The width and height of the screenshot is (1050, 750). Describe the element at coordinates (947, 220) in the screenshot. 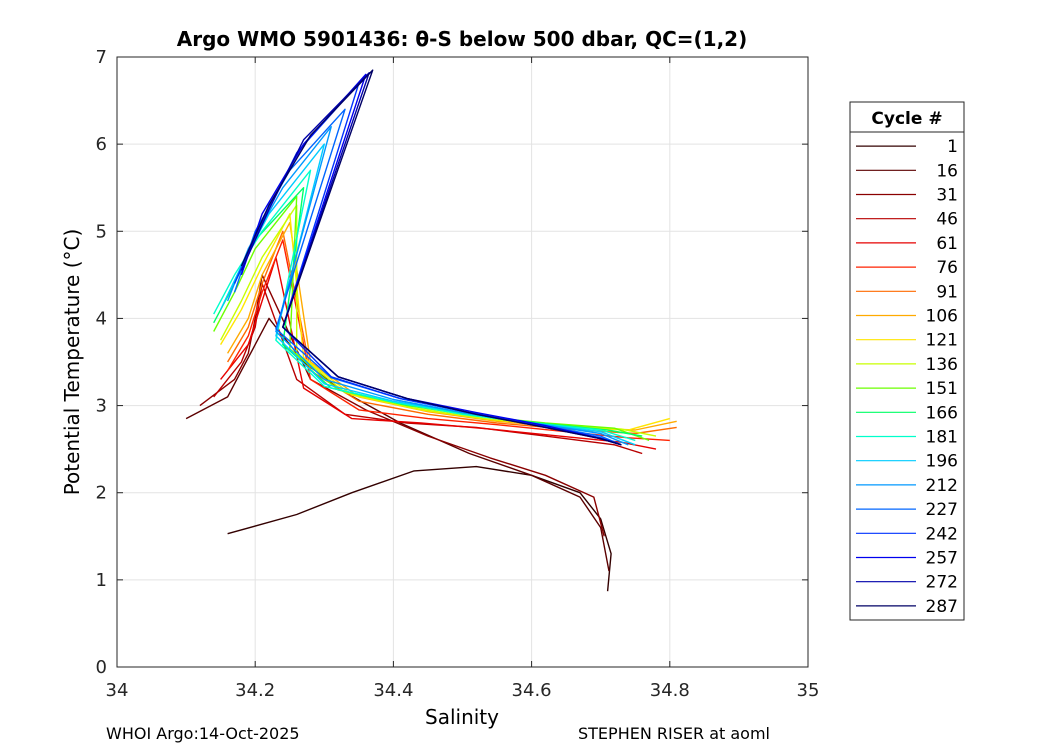

I see `legend-label-cycle-46: 46` at that location.